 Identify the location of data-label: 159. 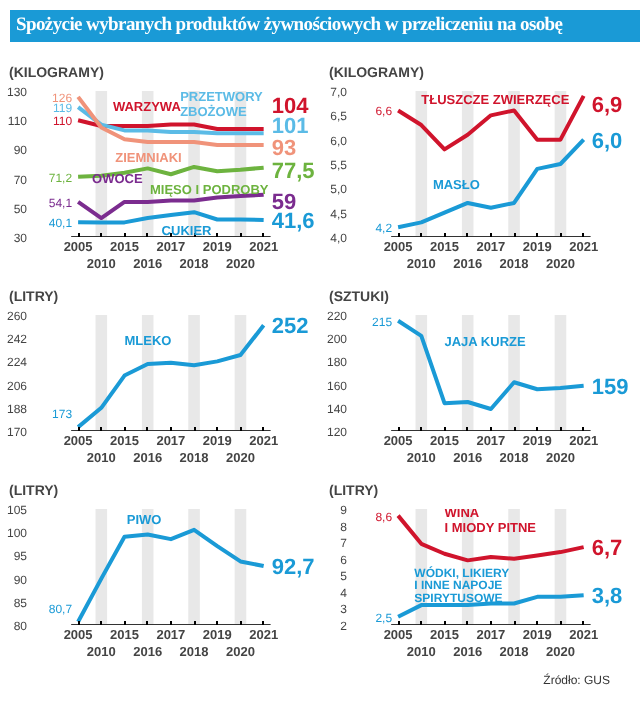
(610, 387).